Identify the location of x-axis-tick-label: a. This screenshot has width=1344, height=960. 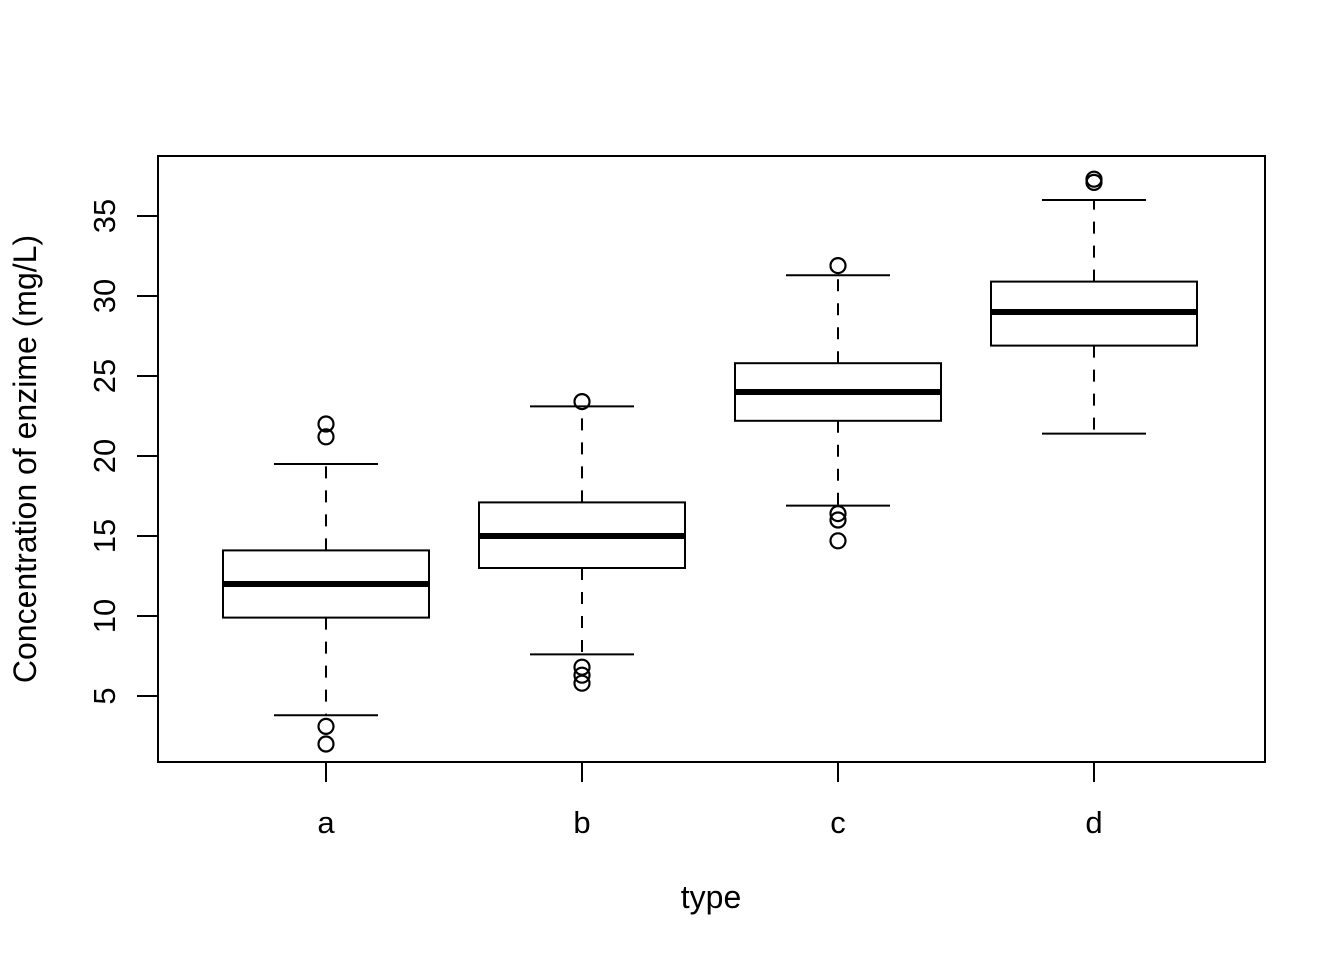
(326, 822).